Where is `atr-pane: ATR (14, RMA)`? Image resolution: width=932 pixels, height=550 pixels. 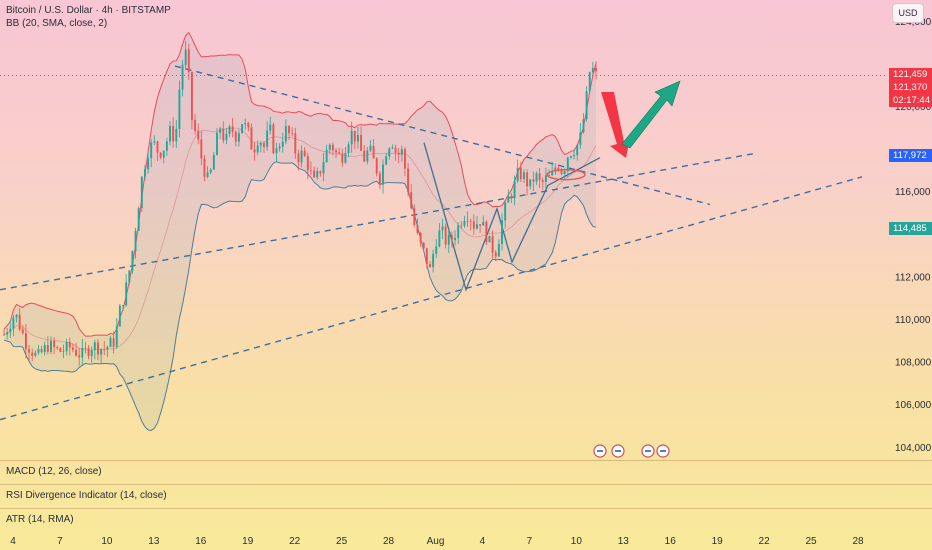 atr-pane: ATR (14, RMA) is located at coordinates (466, 520).